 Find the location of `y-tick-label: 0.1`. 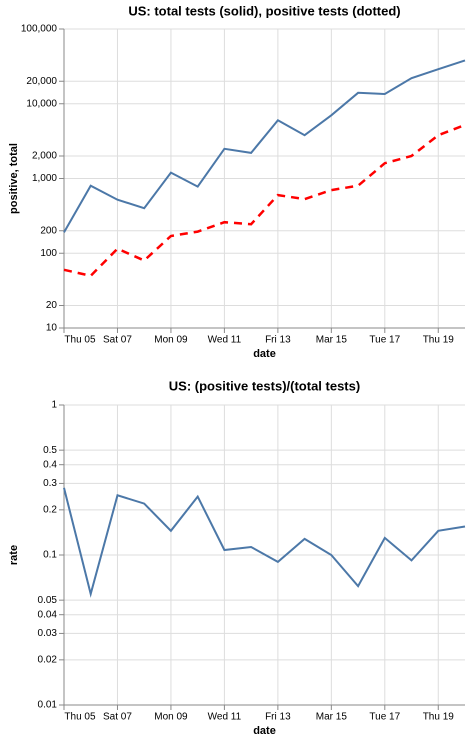

y-tick-label: 0.1 is located at coordinates (50, 555).